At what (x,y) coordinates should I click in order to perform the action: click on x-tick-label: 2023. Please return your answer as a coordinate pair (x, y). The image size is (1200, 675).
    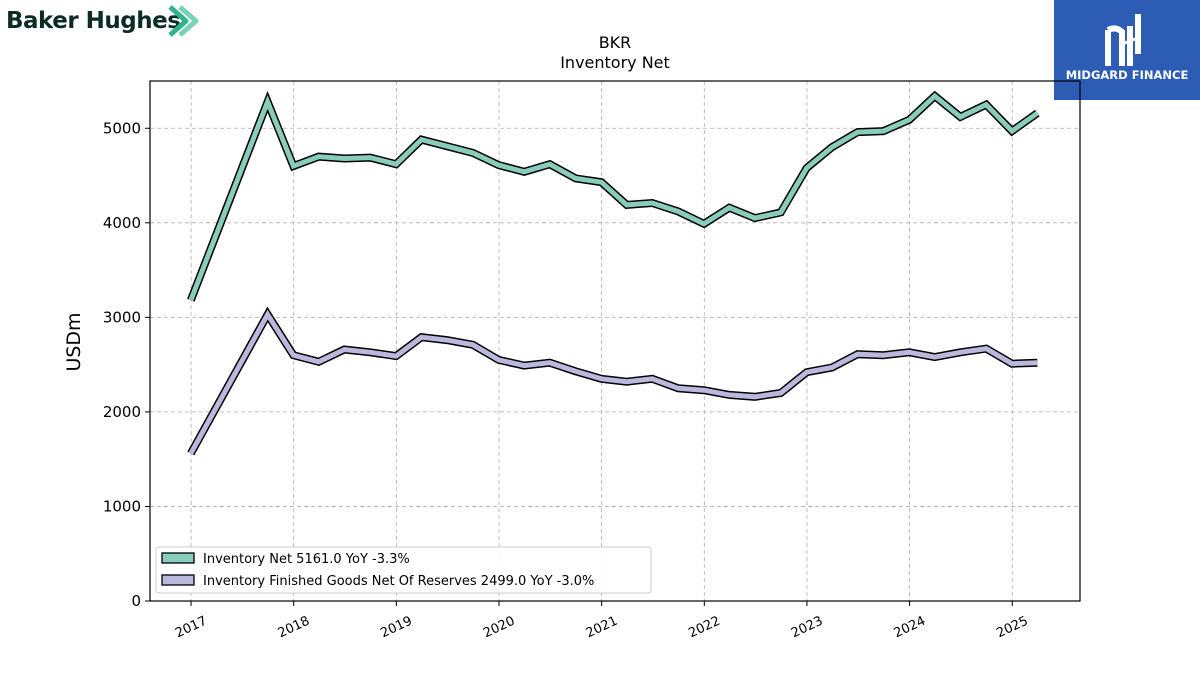
    Looking at the image, I should click on (807, 628).